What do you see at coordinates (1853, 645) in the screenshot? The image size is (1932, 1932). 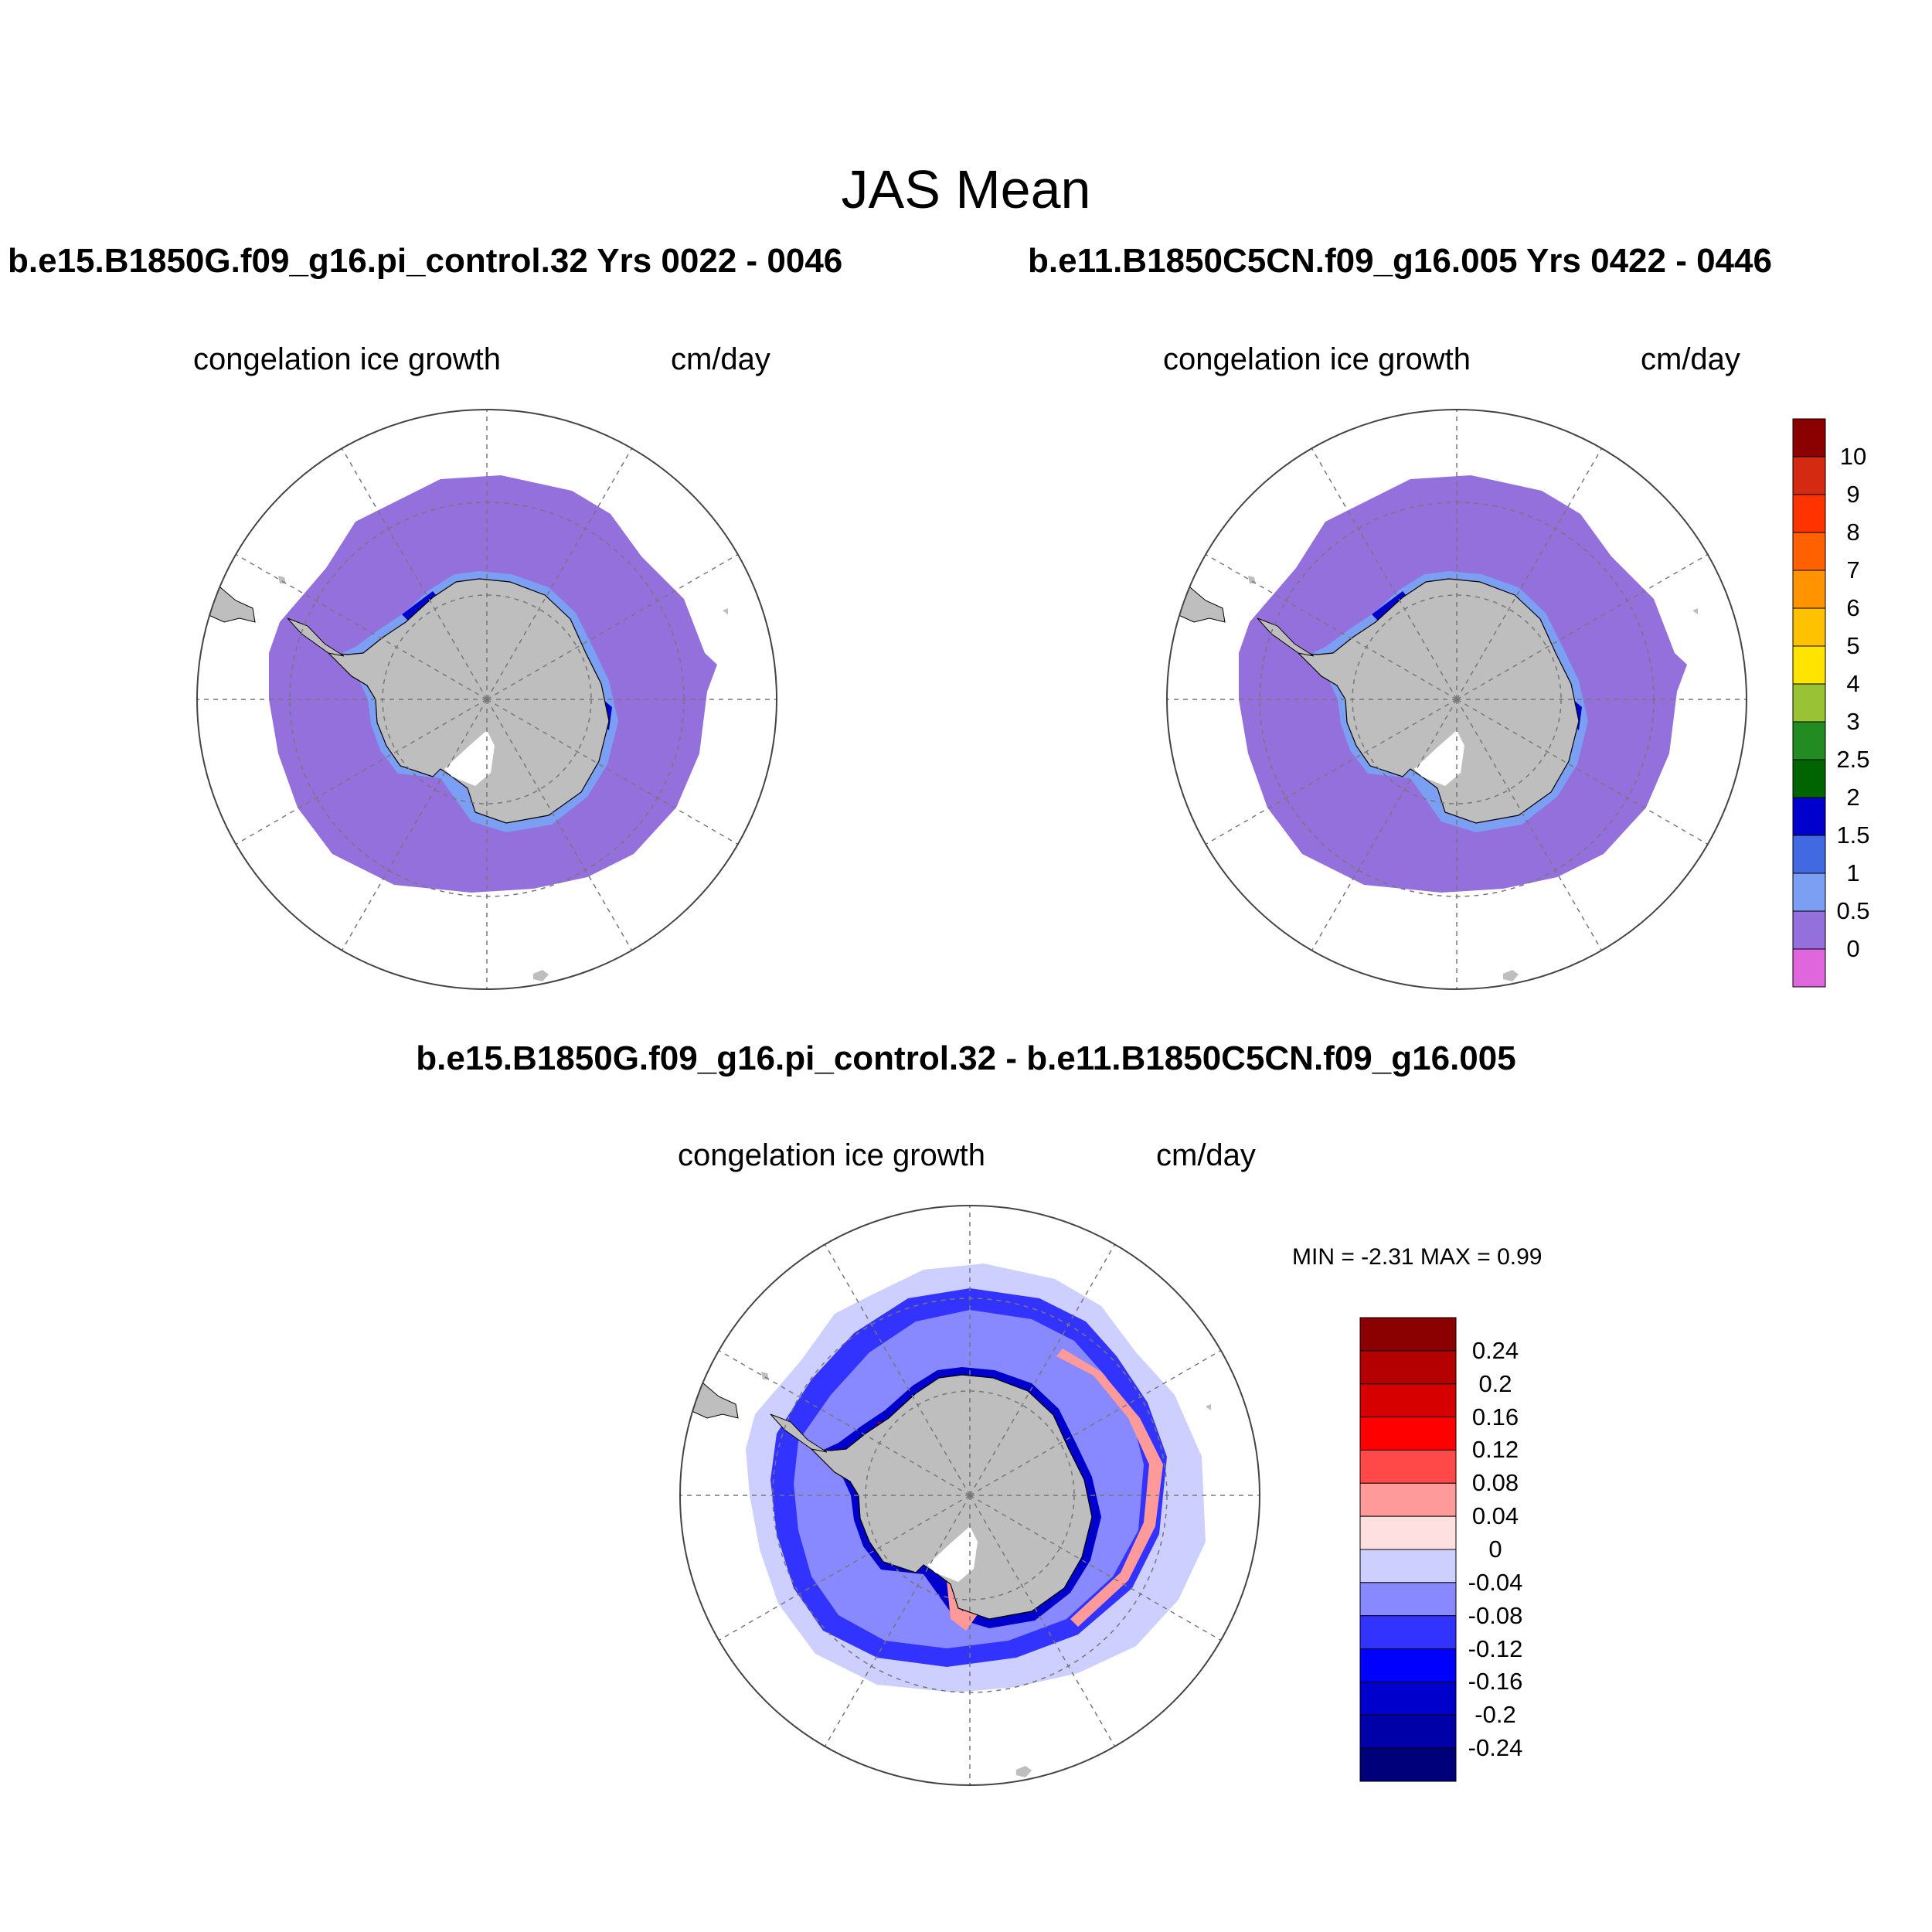 I see `model-colorbar-tick-label: 5` at bounding box center [1853, 645].